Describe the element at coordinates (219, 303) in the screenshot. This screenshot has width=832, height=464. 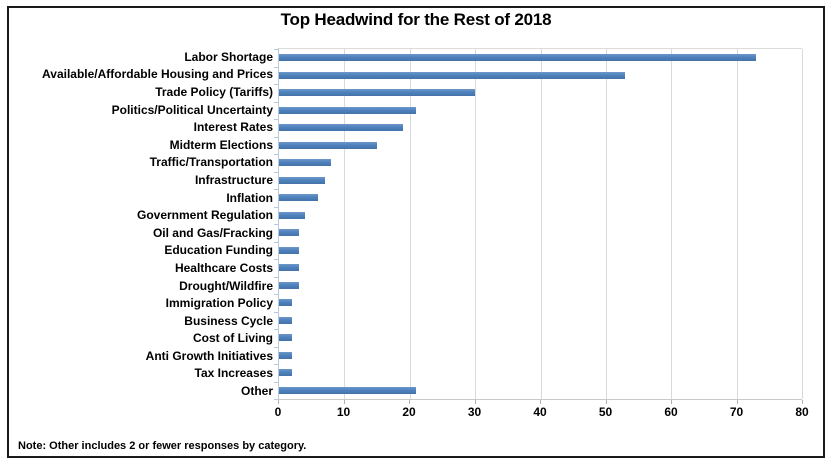
I see `category-label: Immigration Policy` at that location.